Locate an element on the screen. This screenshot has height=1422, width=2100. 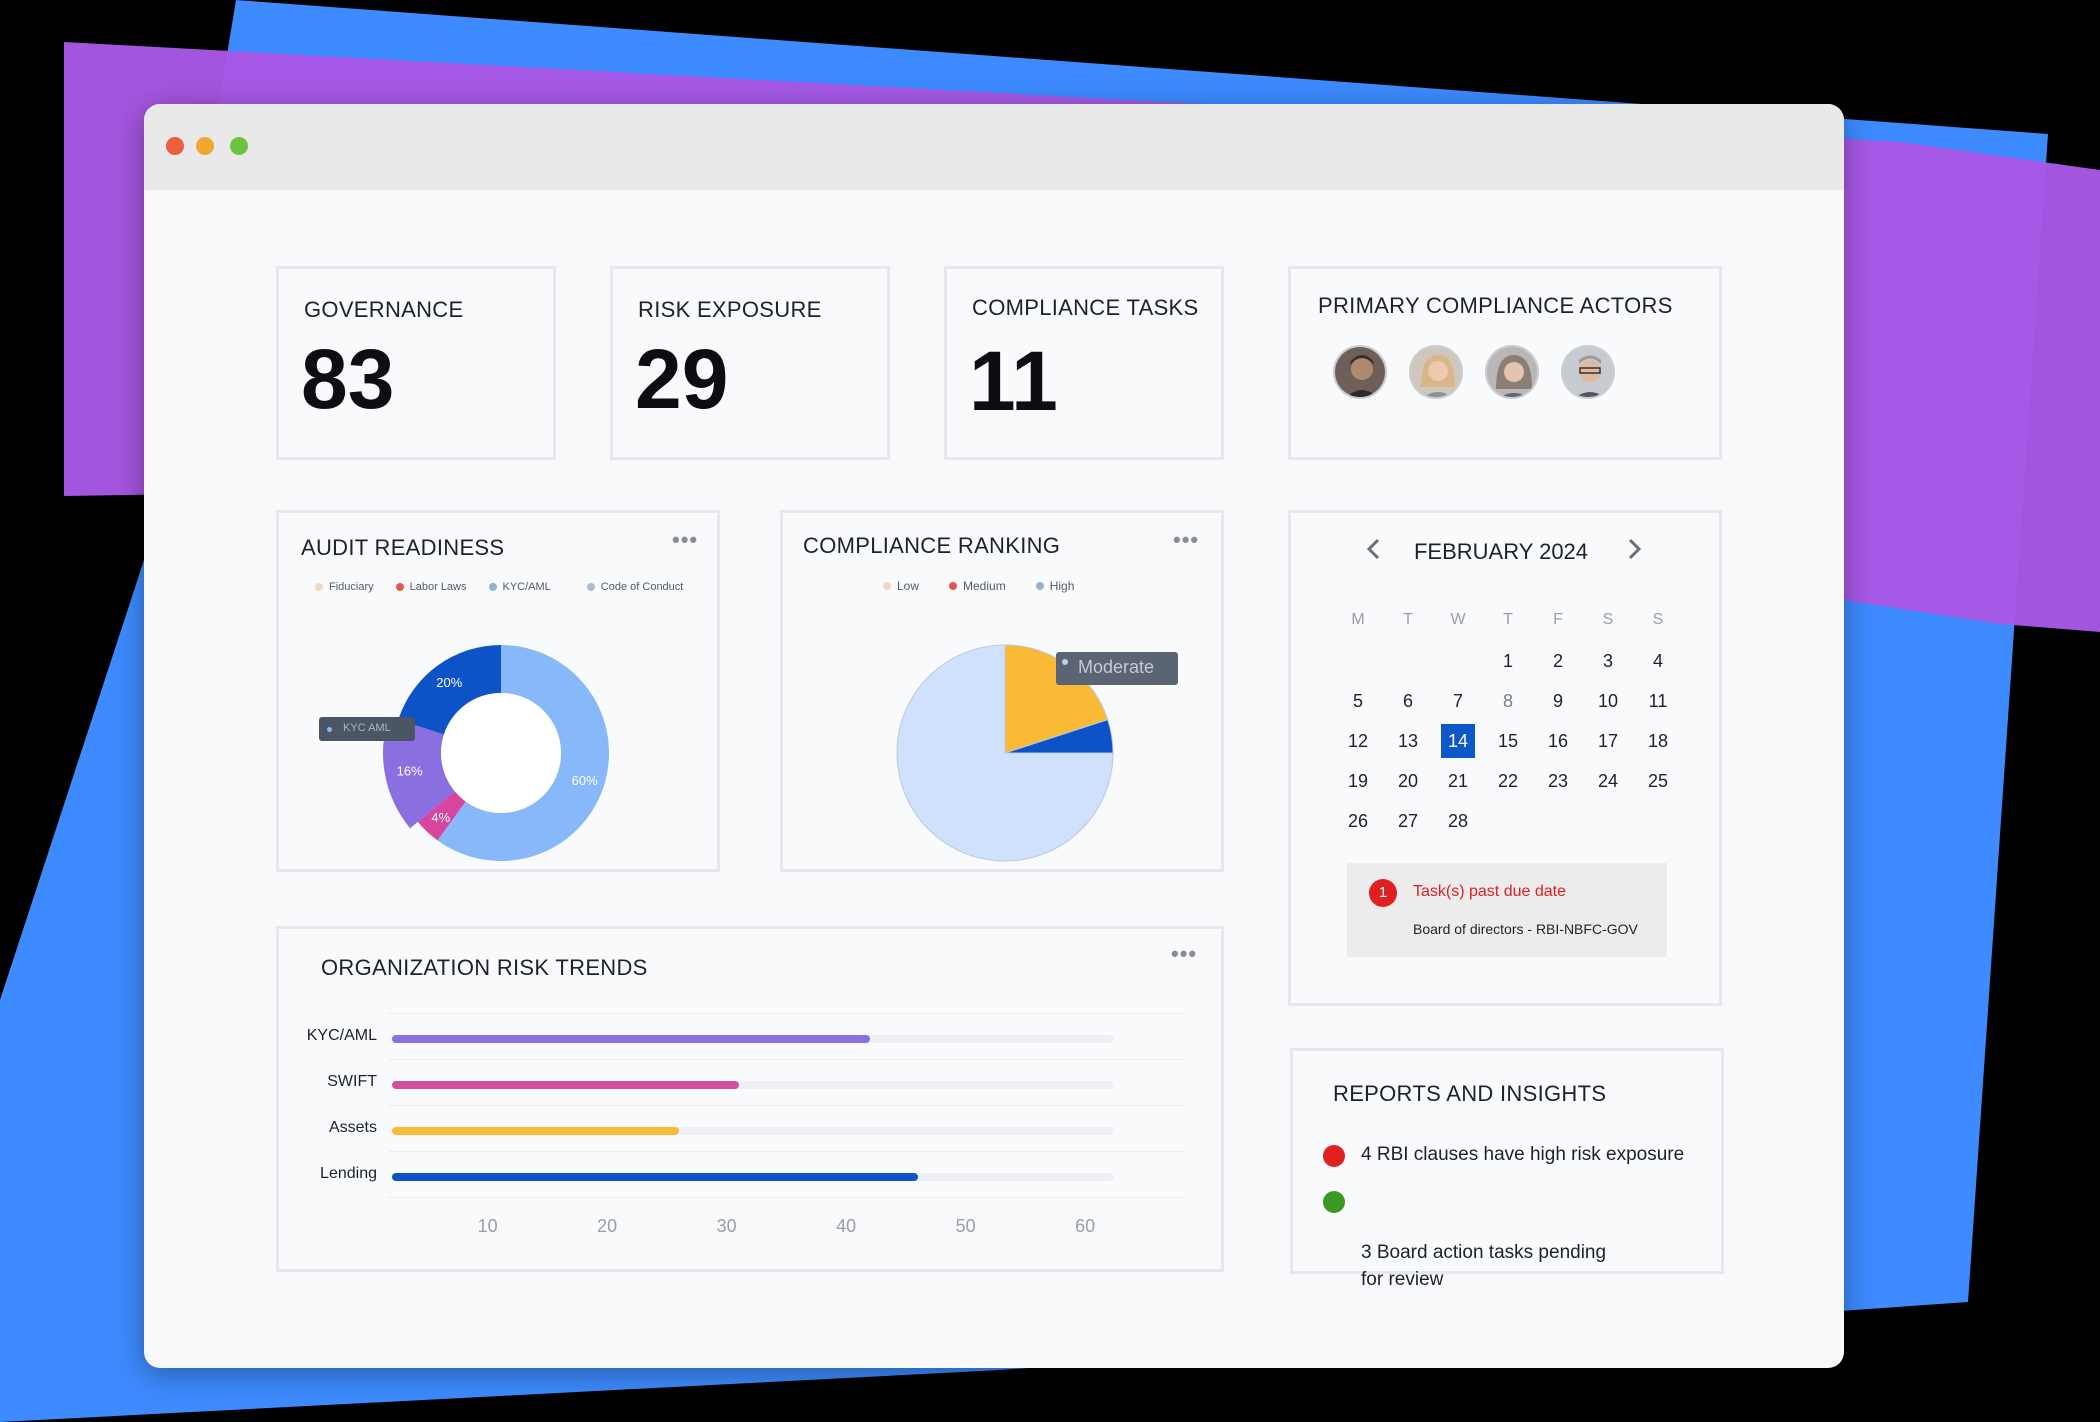
calendar-day-selected: 14 is located at coordinates (1458, 741).